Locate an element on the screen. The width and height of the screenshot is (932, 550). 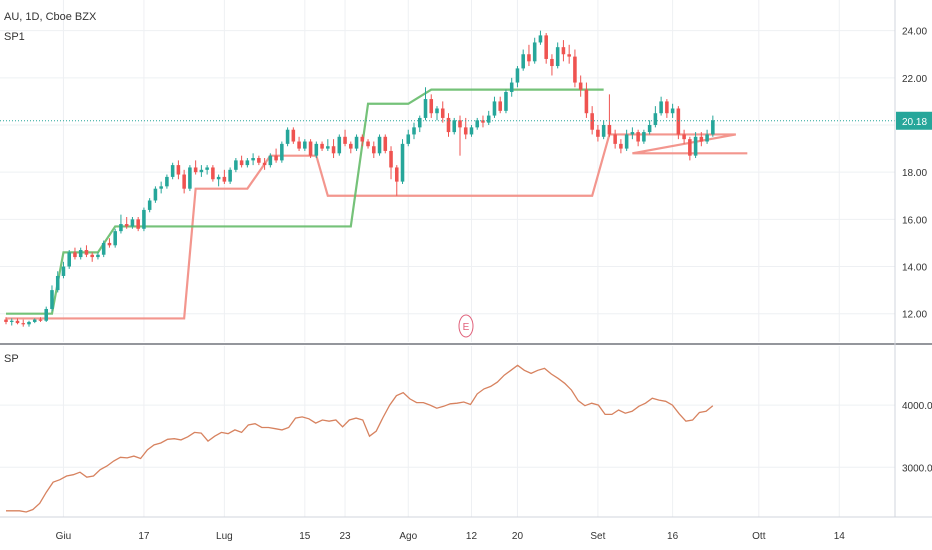
earnings-event-marker: E is located at coordinates (466, 326).